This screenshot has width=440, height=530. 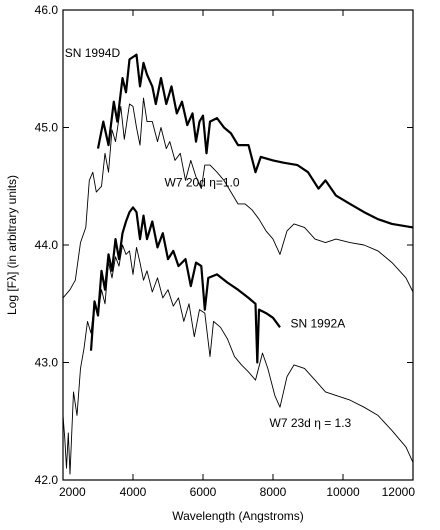 I want to click on x-tick-label: 4000, so click(x=133, y=492).